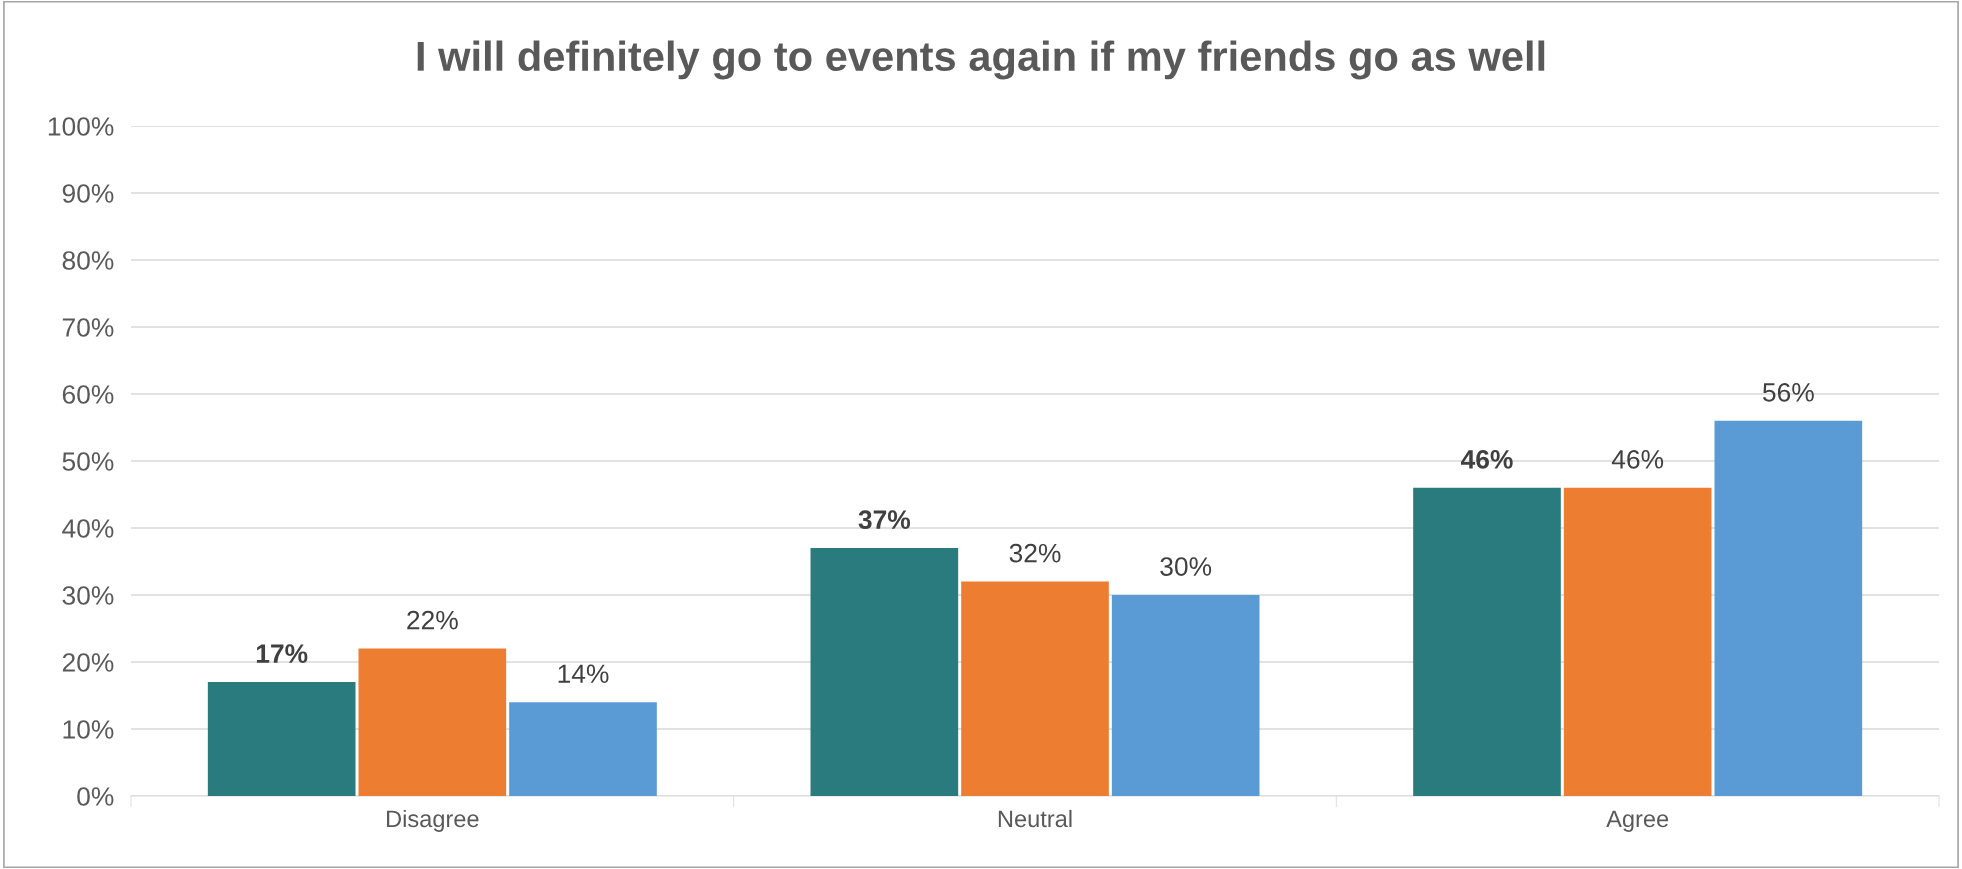  I want to click on data-label: 17%, so click(282, 653).